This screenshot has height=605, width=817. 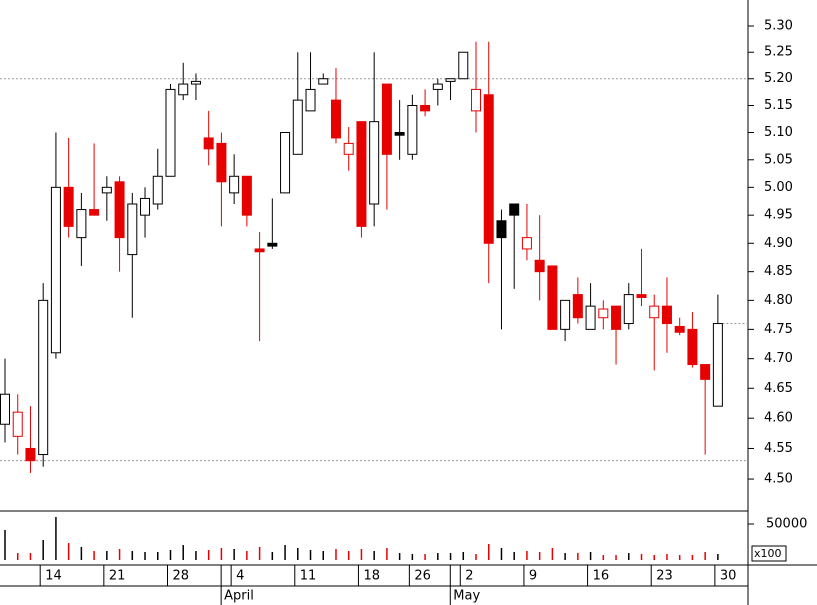 What do you see at coordinates (466, 596) in the screenshot?
I see `month-label: May` at bounding box center [466, 596].